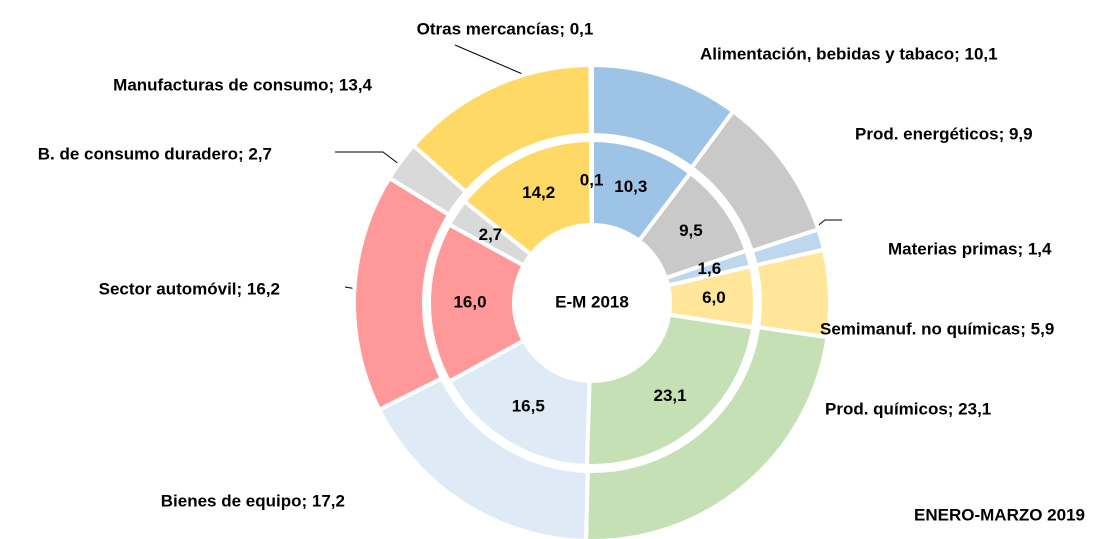 The width and height of the screenshot is (1111, 539). What do you see at coordinates (253, 500) in the screenshot?
I see `slice-label: Bienes de equipo; 17,2` at bounding box center [253, 500].